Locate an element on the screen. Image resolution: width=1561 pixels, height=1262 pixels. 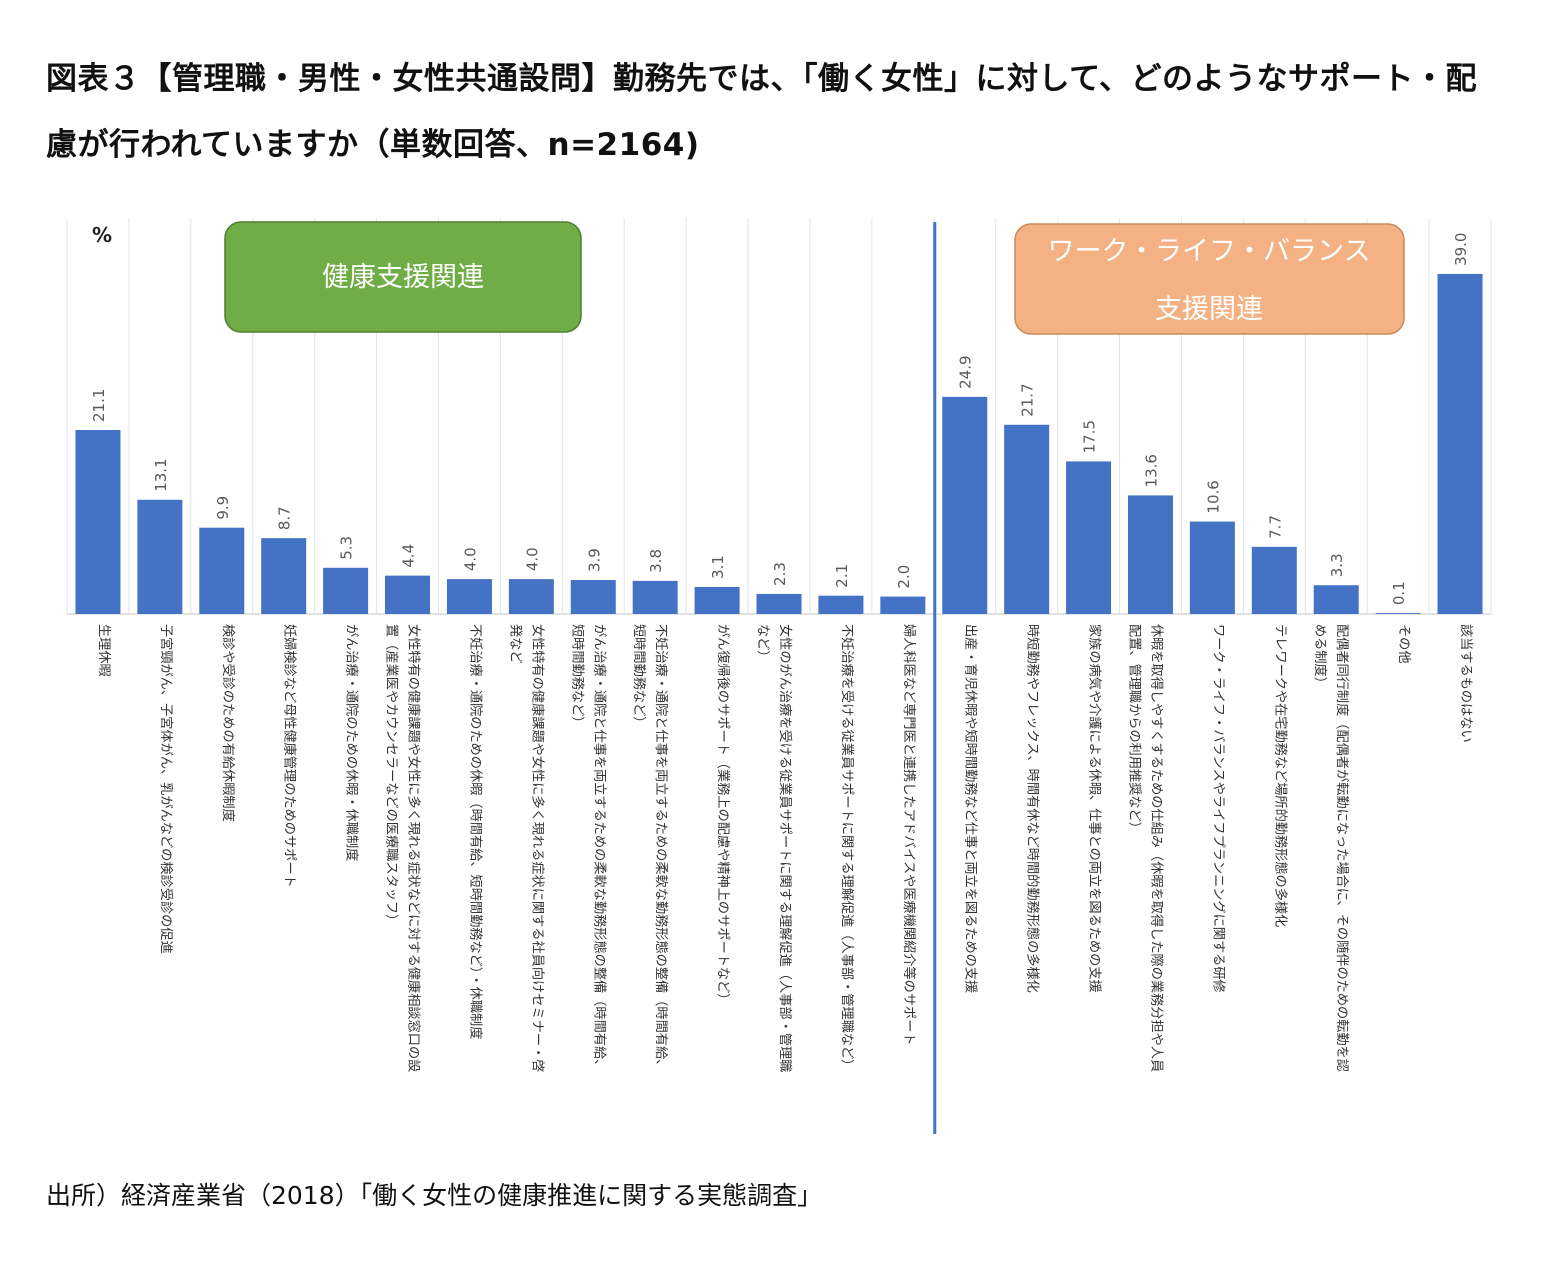
category-label: 発など is located at coordinates (515, 644).